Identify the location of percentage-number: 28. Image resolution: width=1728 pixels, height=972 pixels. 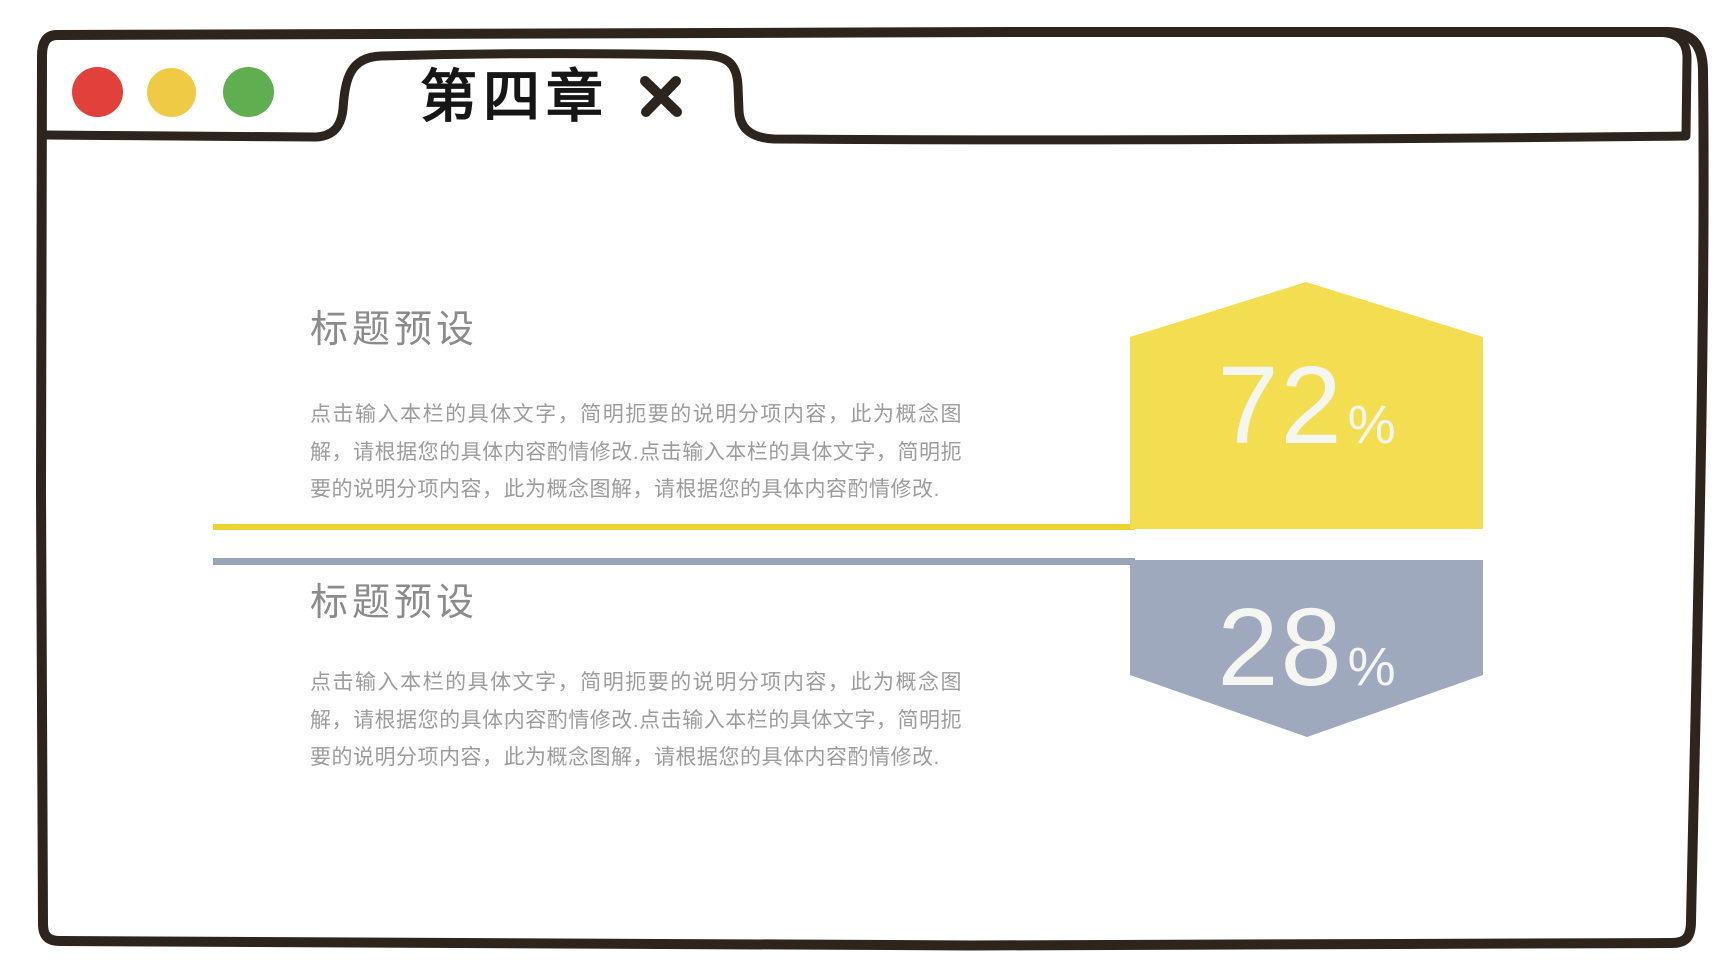
(1280, 647).